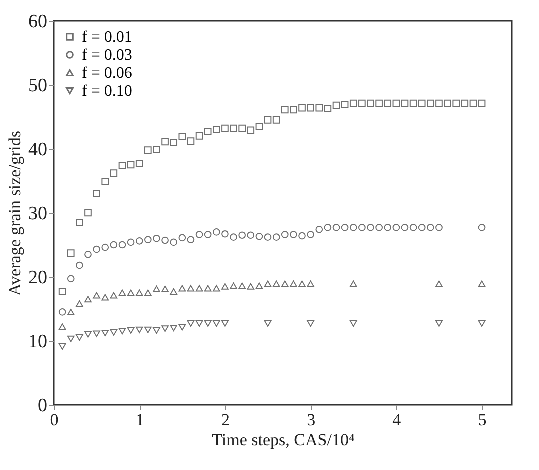 This screenshot has height=470, width=539. I want to click on x-tick-label: 1, so click(140, 420).